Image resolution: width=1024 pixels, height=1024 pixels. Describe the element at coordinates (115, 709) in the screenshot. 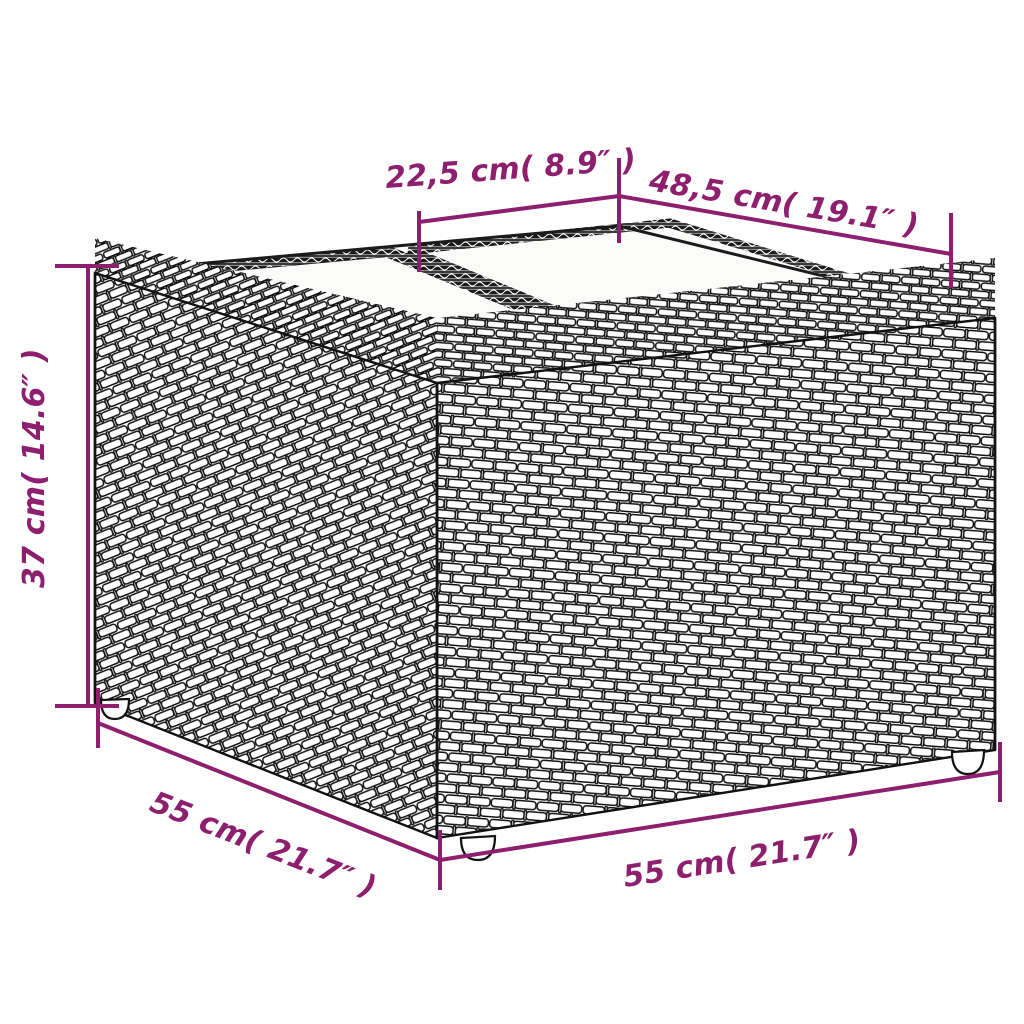

I see `foot-back-left` at that location.